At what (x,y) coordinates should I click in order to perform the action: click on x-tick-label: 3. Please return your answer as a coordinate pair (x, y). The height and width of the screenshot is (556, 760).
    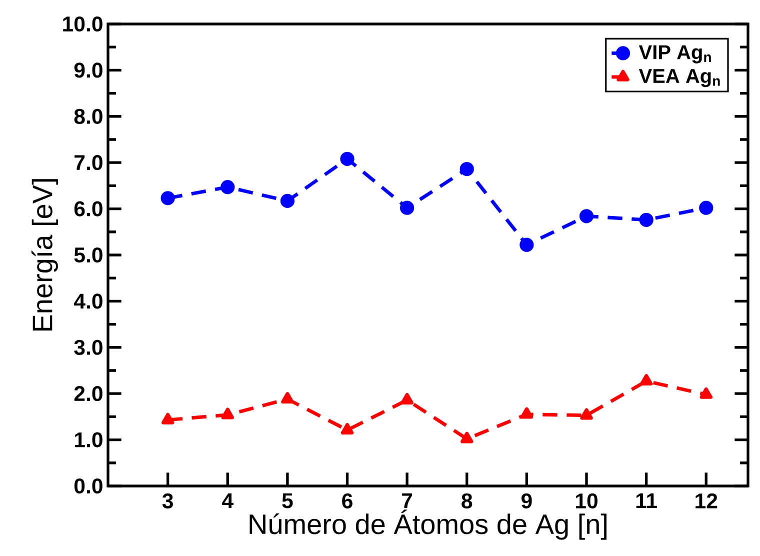
    Looking at the image, I should click on (167, 500).